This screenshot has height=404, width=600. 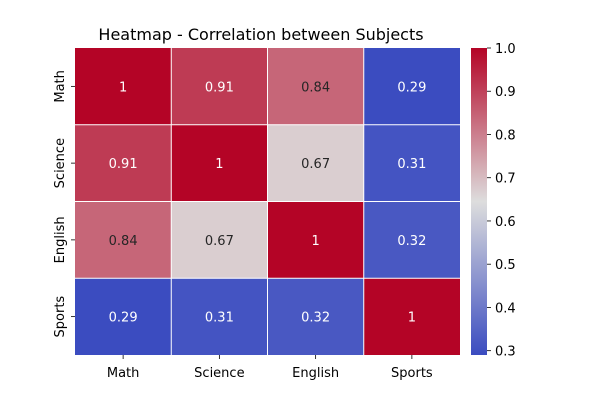 What do you see at coordinates (412, 373) in the screenshot?
I see `x-tick-label: Sports` at bounding box center [412, 373].